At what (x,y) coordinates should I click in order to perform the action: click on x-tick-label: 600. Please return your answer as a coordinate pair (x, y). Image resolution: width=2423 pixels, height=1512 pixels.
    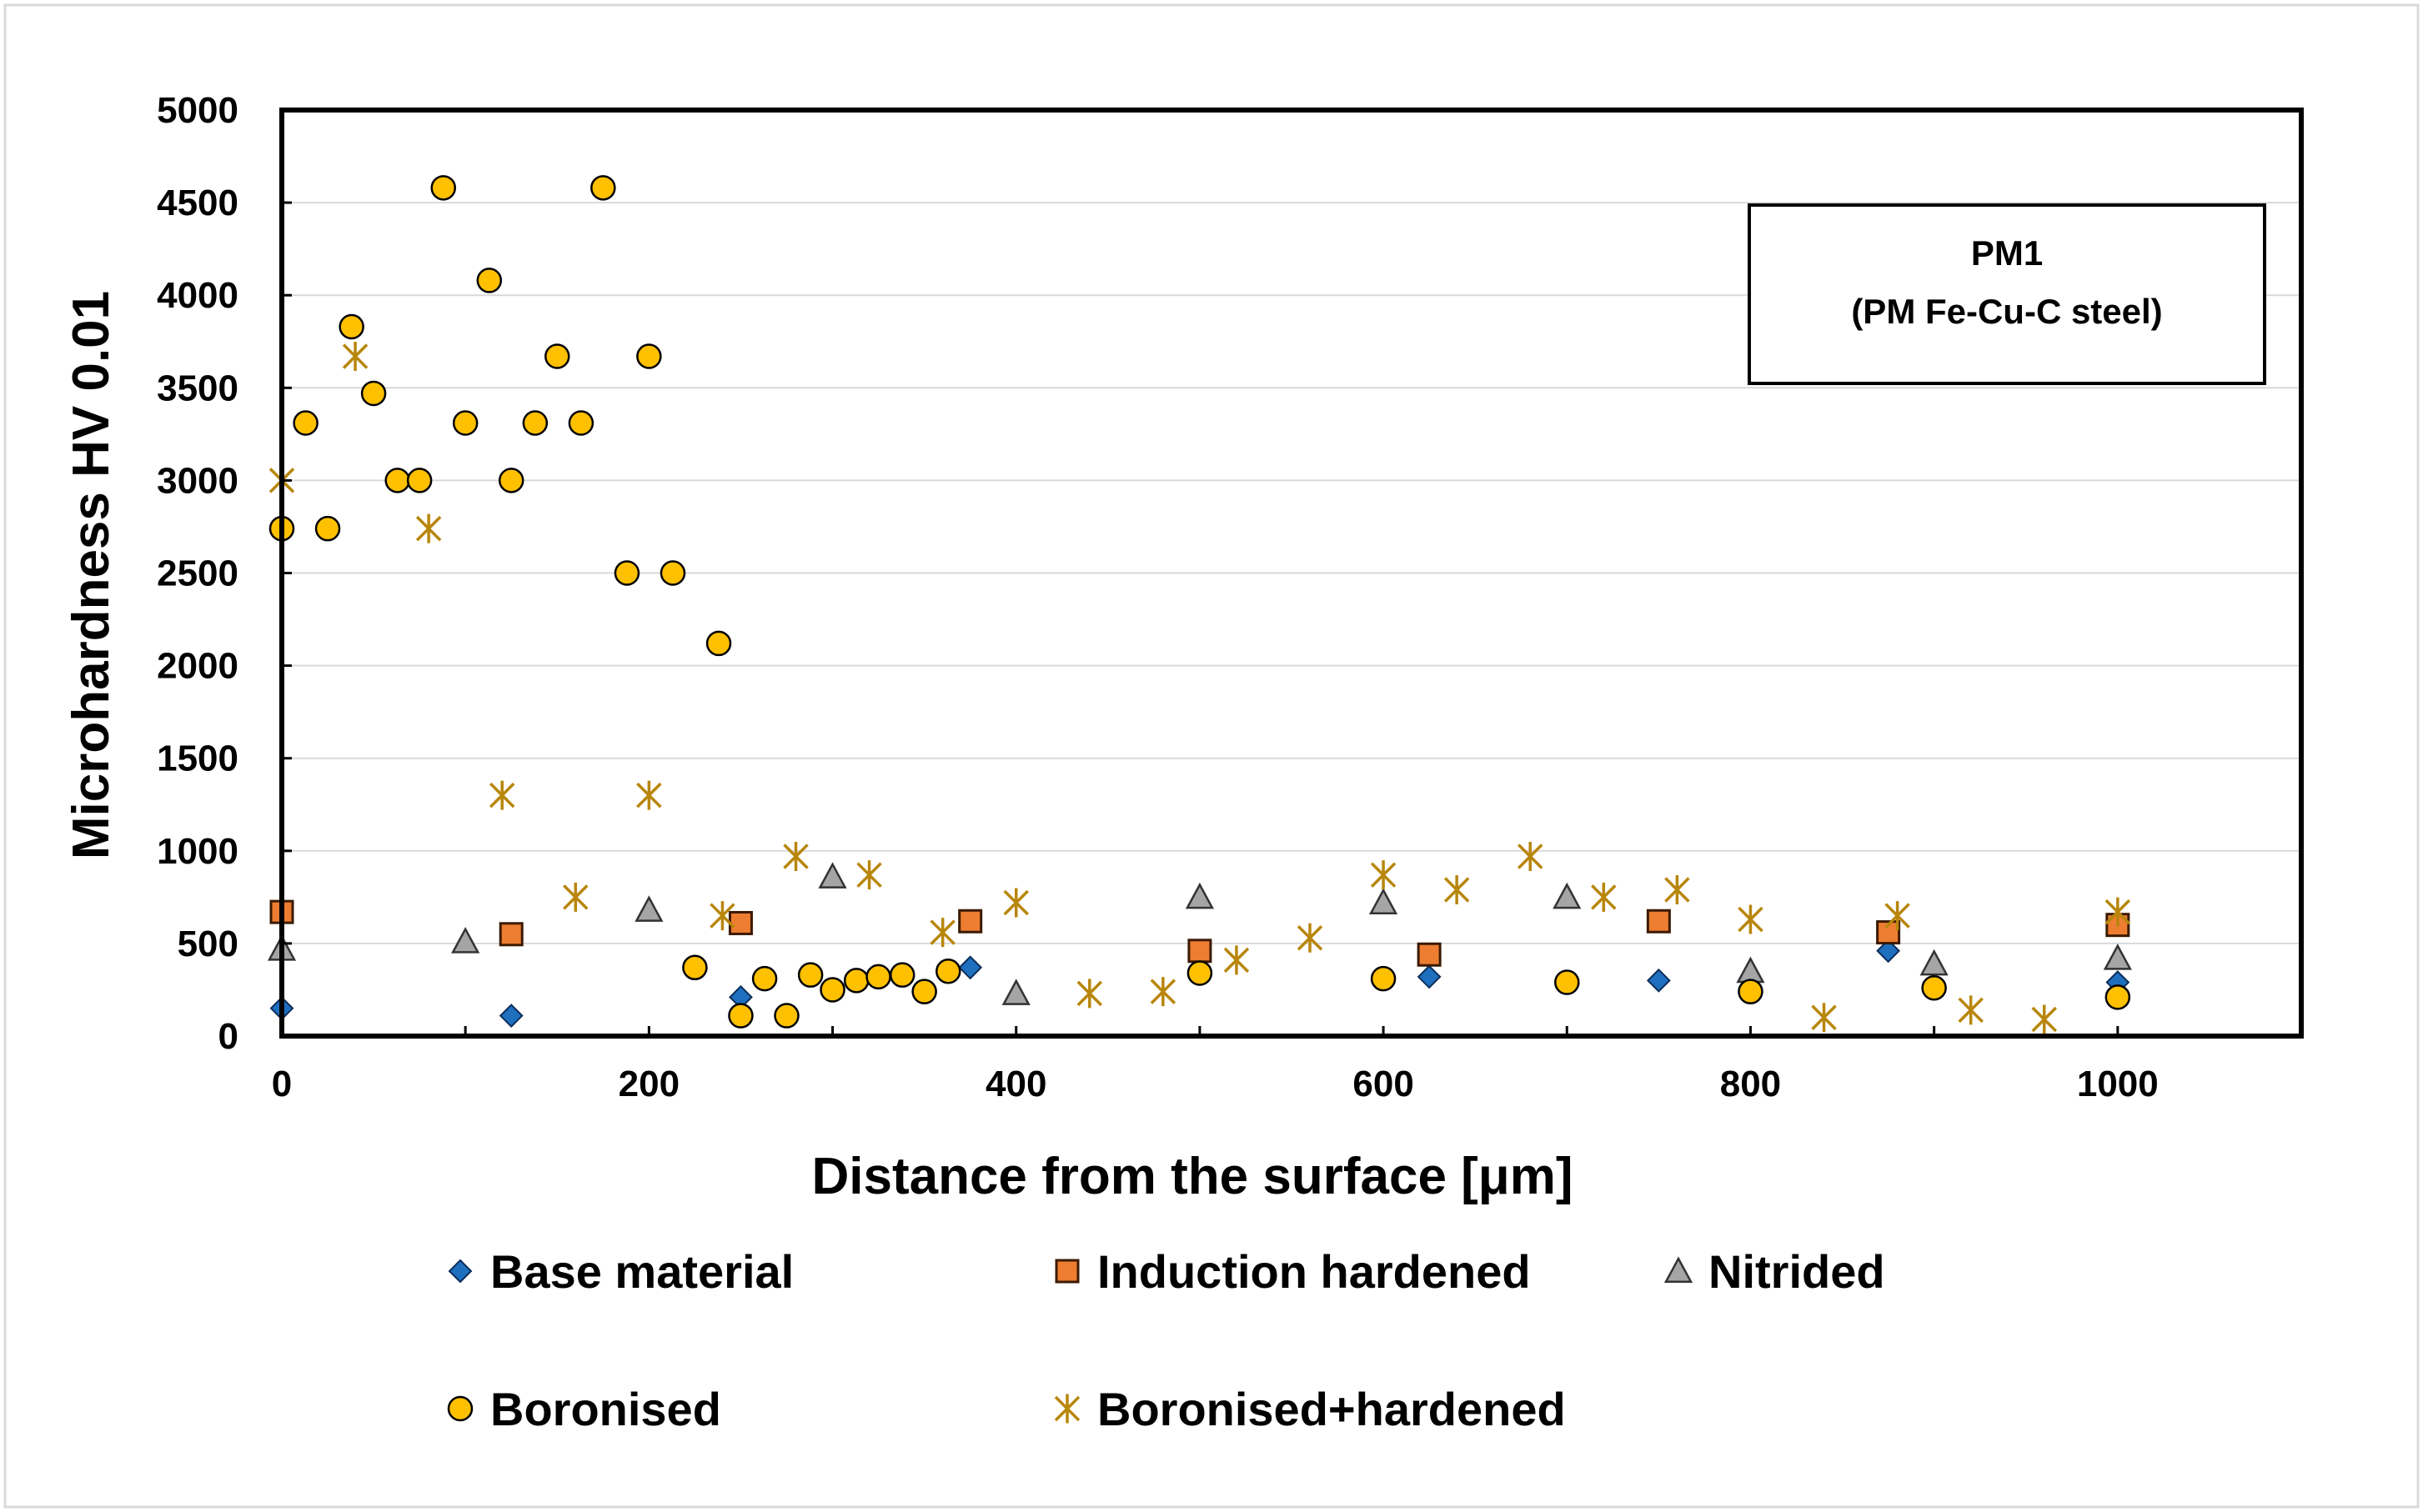
    Looking at the image, I should click on (1382, 1084).